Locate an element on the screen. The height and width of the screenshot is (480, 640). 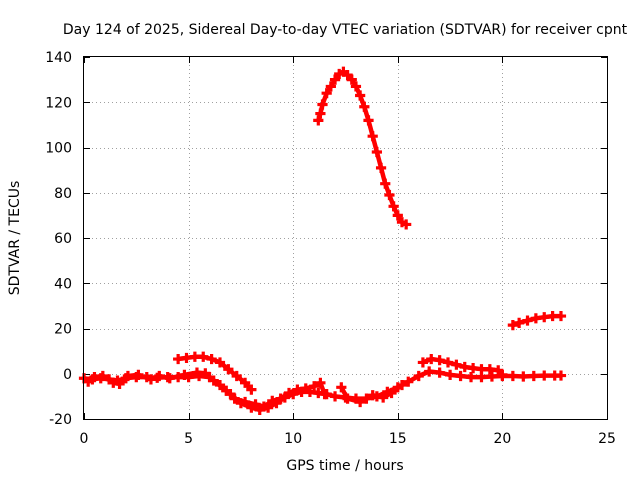
x-tick-label: 25 is located at coordinates (607, 439).